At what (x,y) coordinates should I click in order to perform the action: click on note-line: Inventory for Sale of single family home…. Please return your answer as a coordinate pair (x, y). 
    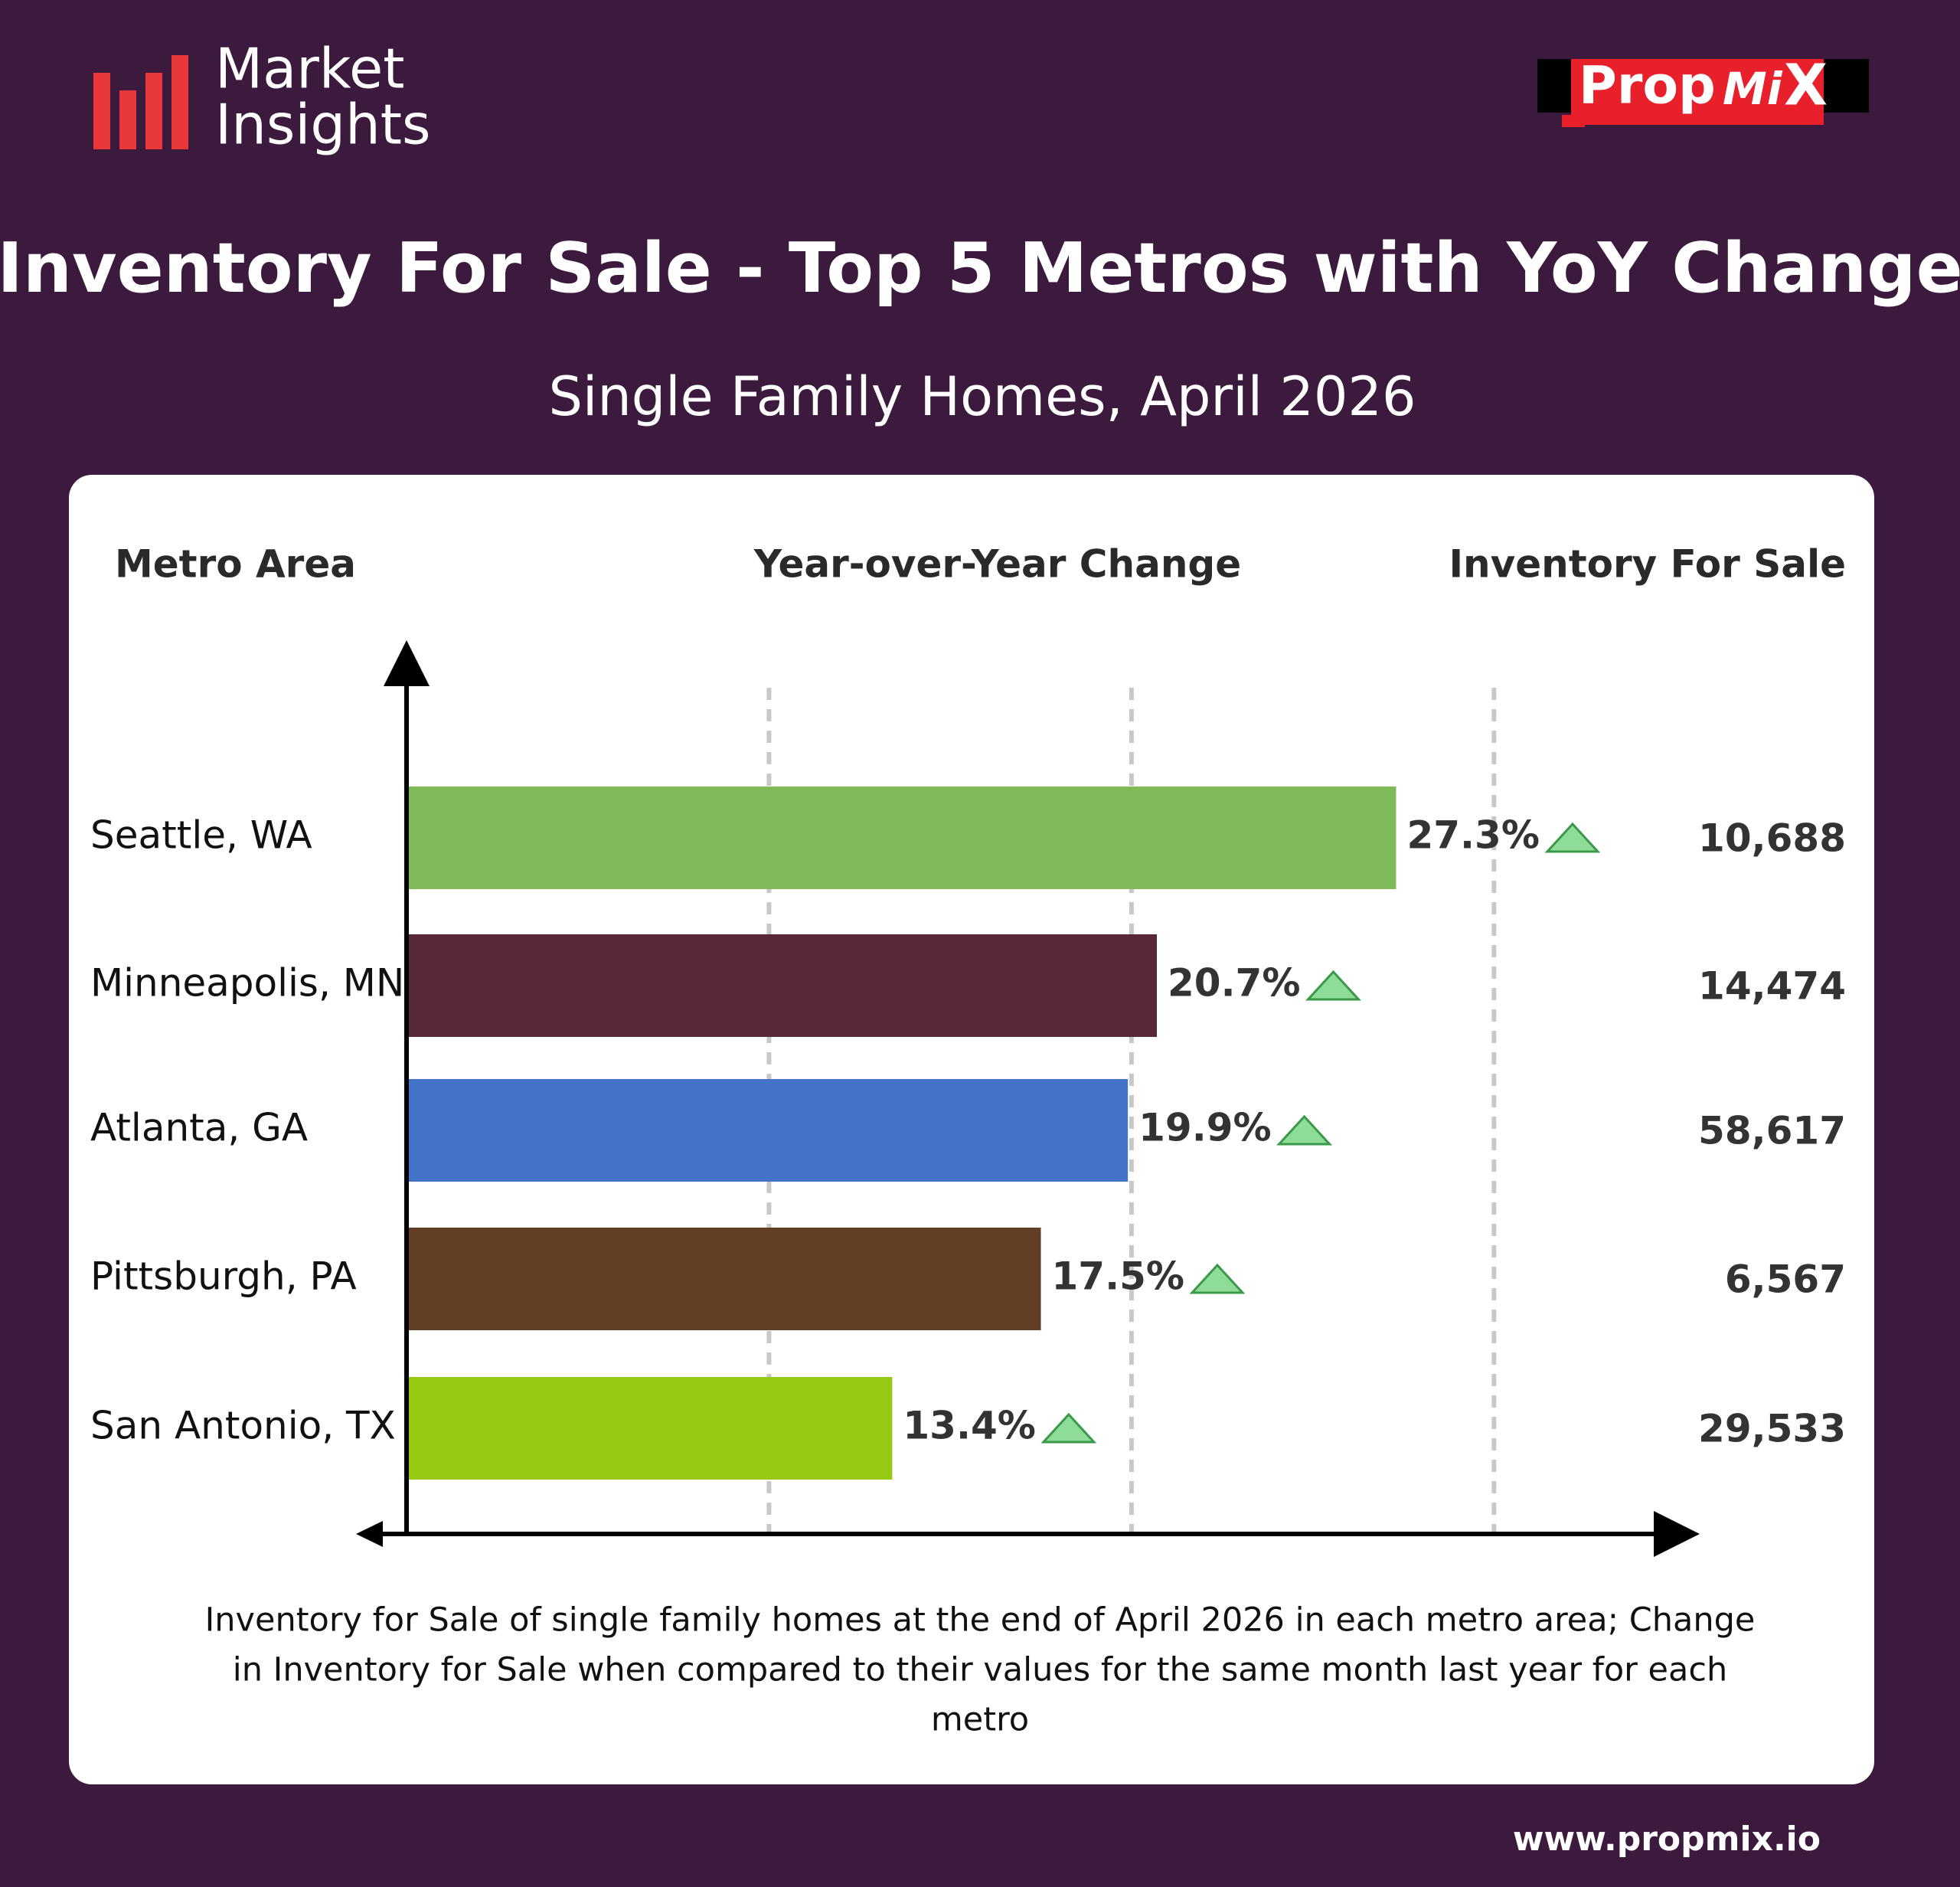
    Looking at the image, I should click on (980, 1620).